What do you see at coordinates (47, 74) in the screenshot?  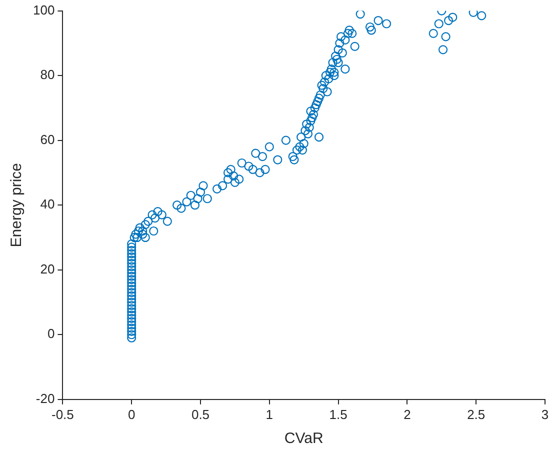 I see `y-tick-label: 80` at bounding box center [47, 74].